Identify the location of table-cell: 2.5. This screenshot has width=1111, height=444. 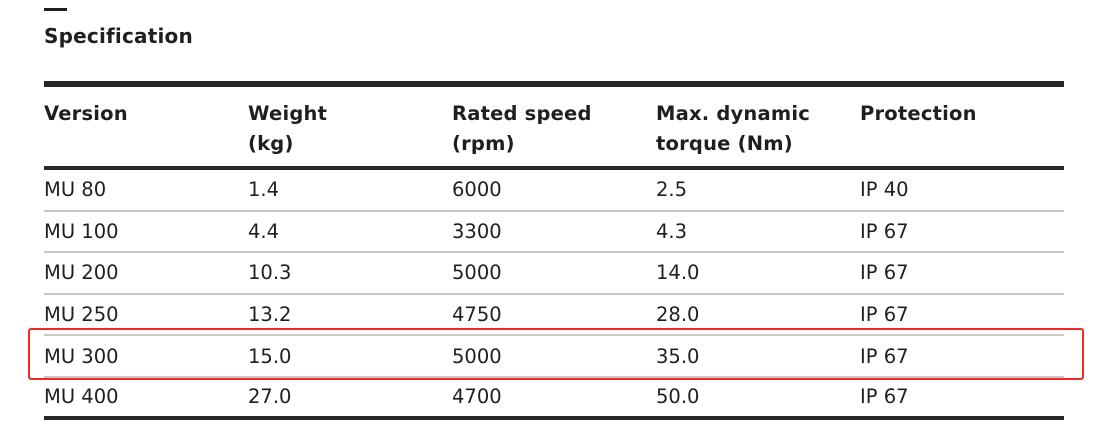
(672, 190).